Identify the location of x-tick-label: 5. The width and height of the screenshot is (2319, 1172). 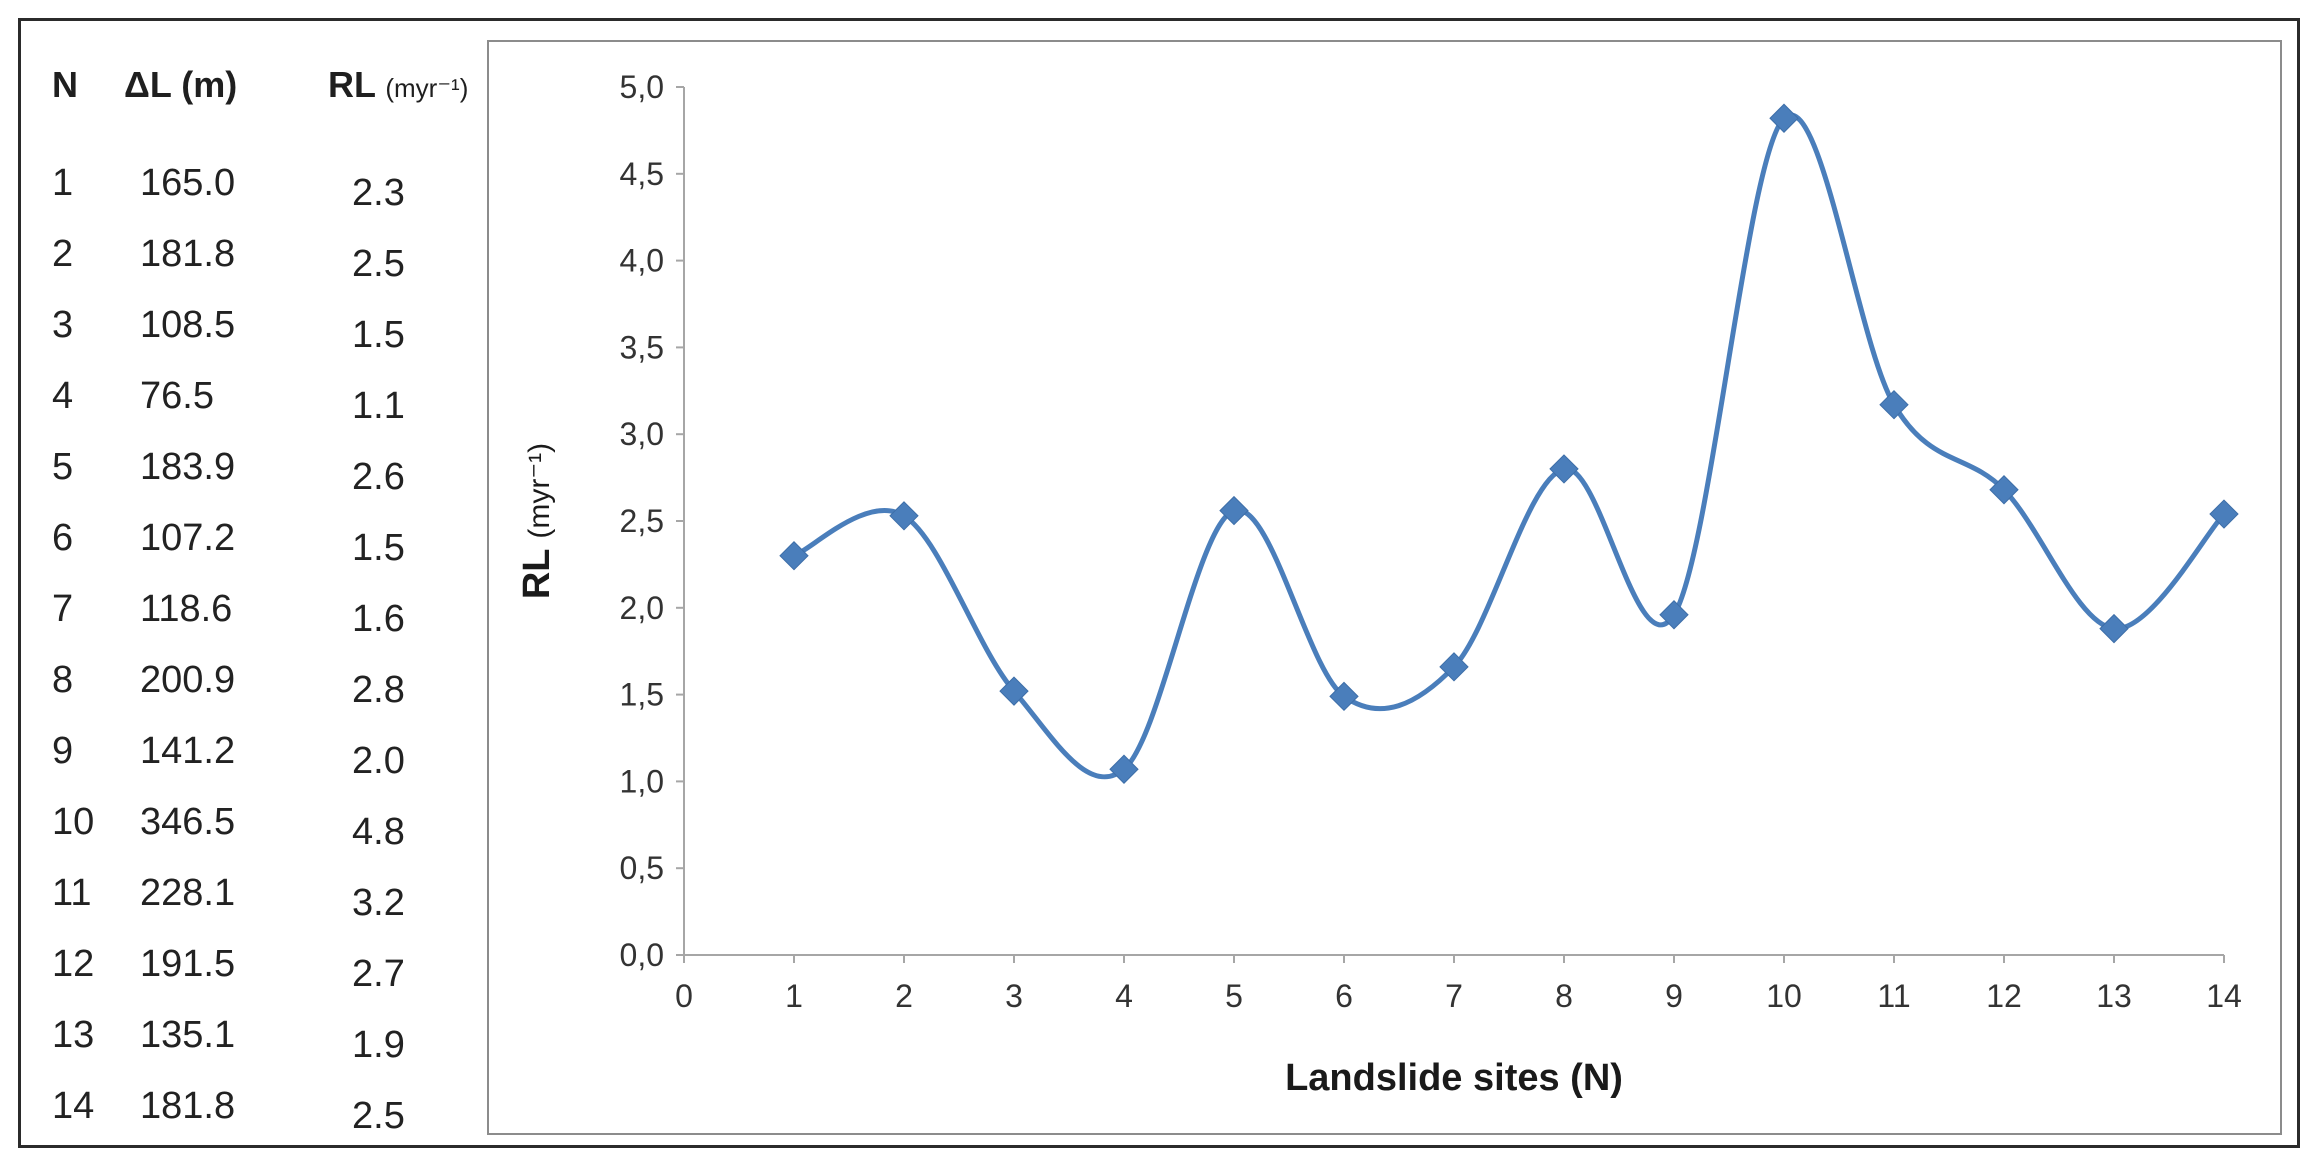
(1234, 996).